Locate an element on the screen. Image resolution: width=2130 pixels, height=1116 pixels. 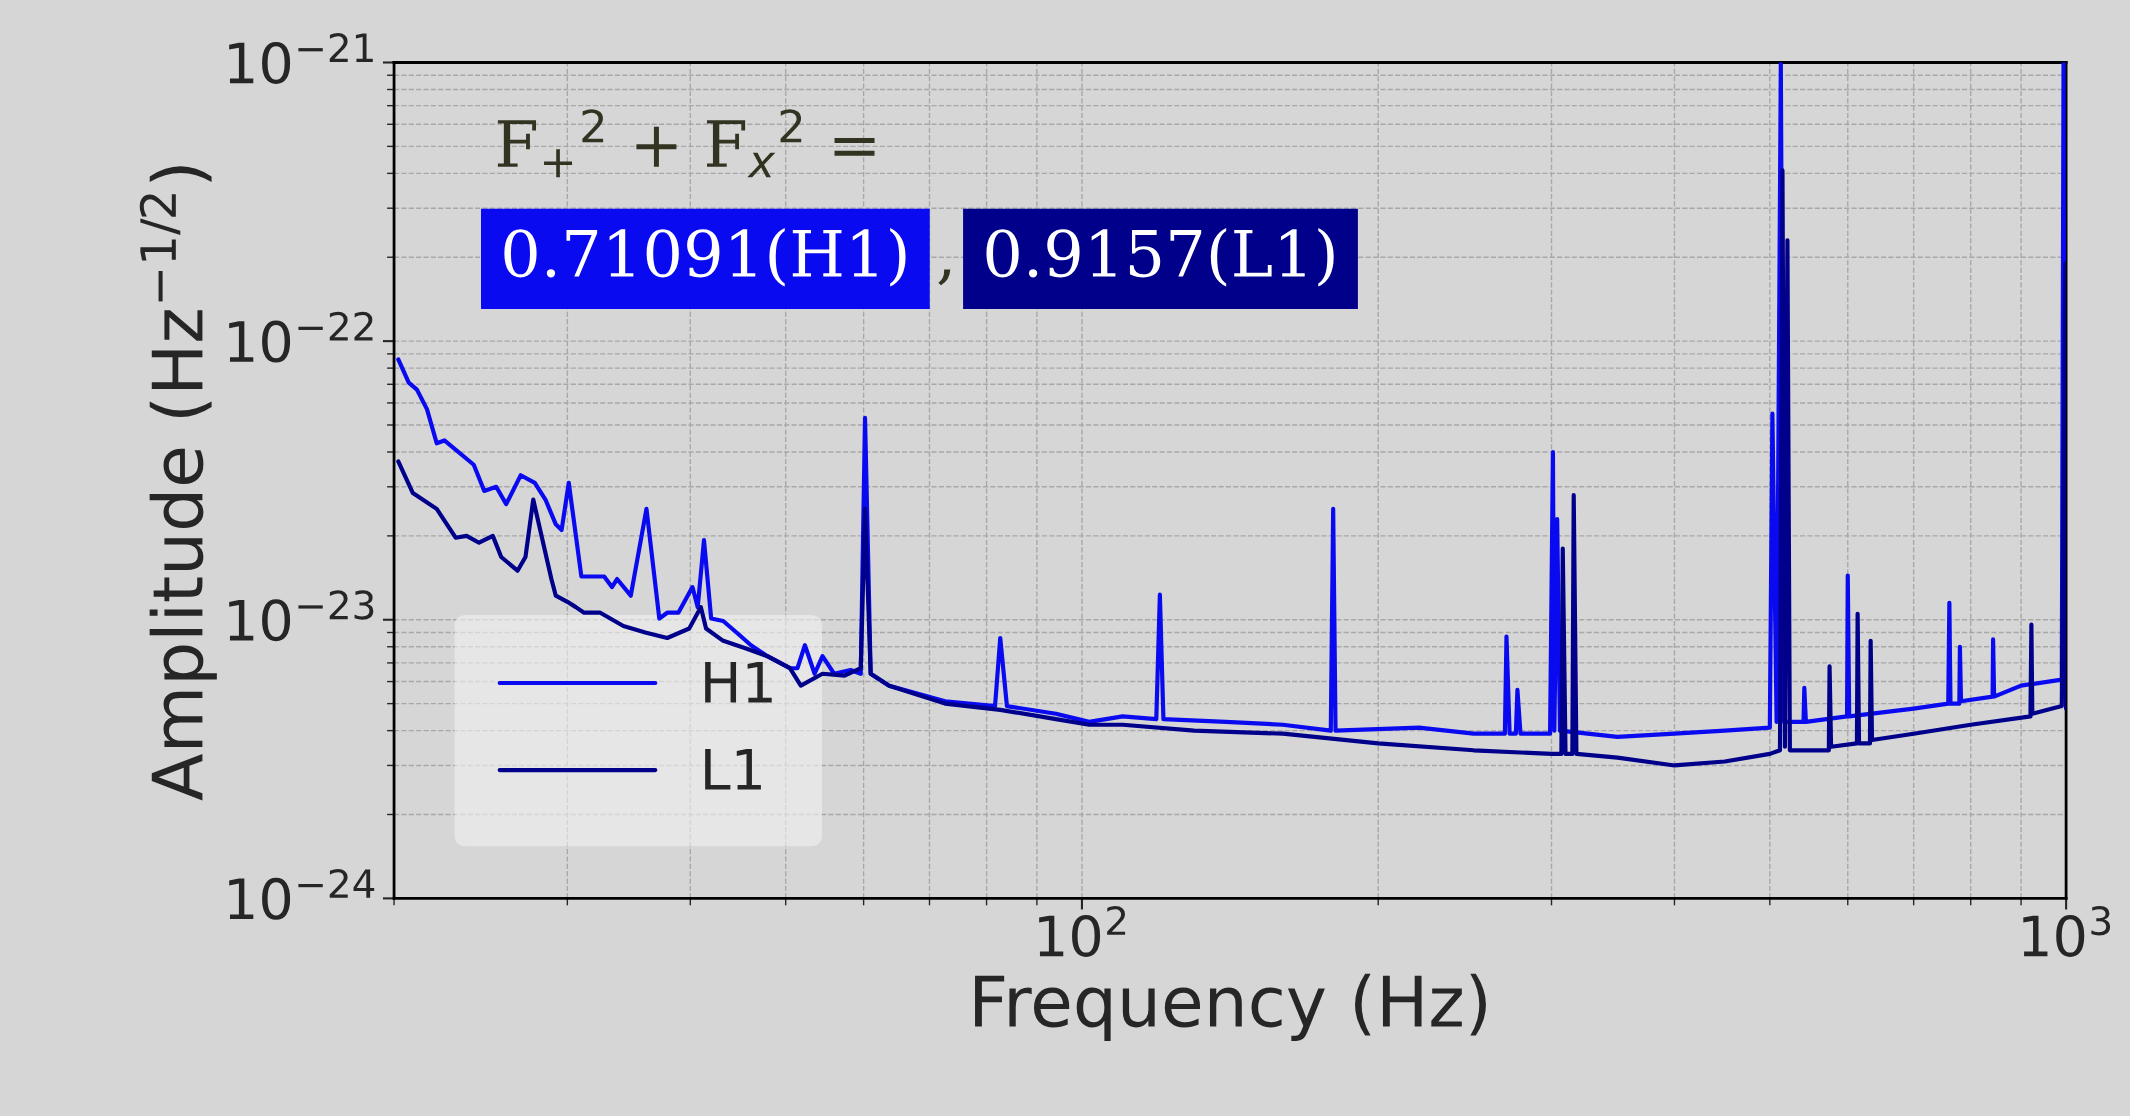
annotation: F$_{+}$$^{2}$ + F$_{x}$$^{2}$ = is located at coordinates (686, 143).